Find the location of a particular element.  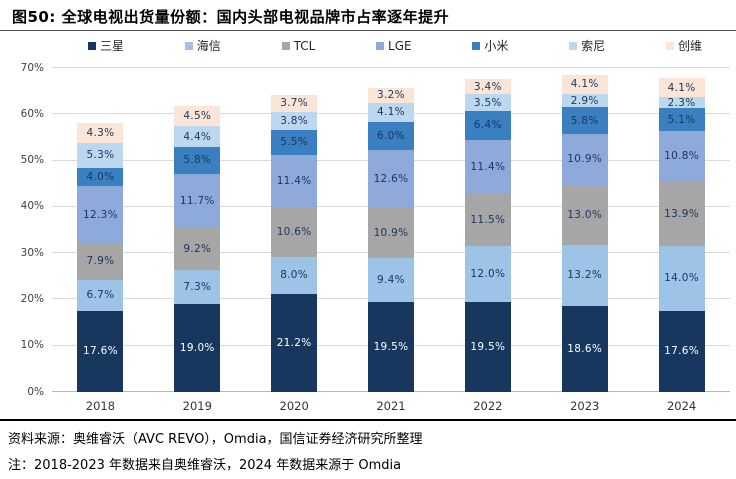

segment-value-label: 9.4% is located at coordinates (391, 280).